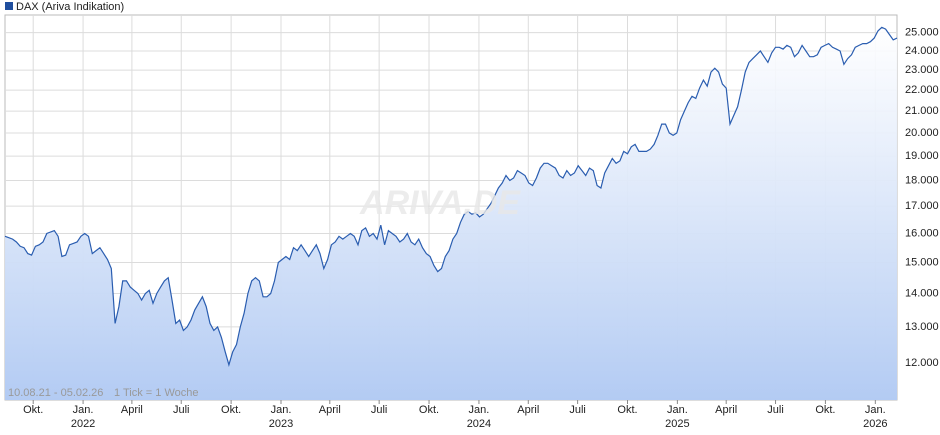 The image size is (940, 435). Describe the element at coordinates (922, 363) in the screenshot. I see `y-tick-label: 12.000` at that location.